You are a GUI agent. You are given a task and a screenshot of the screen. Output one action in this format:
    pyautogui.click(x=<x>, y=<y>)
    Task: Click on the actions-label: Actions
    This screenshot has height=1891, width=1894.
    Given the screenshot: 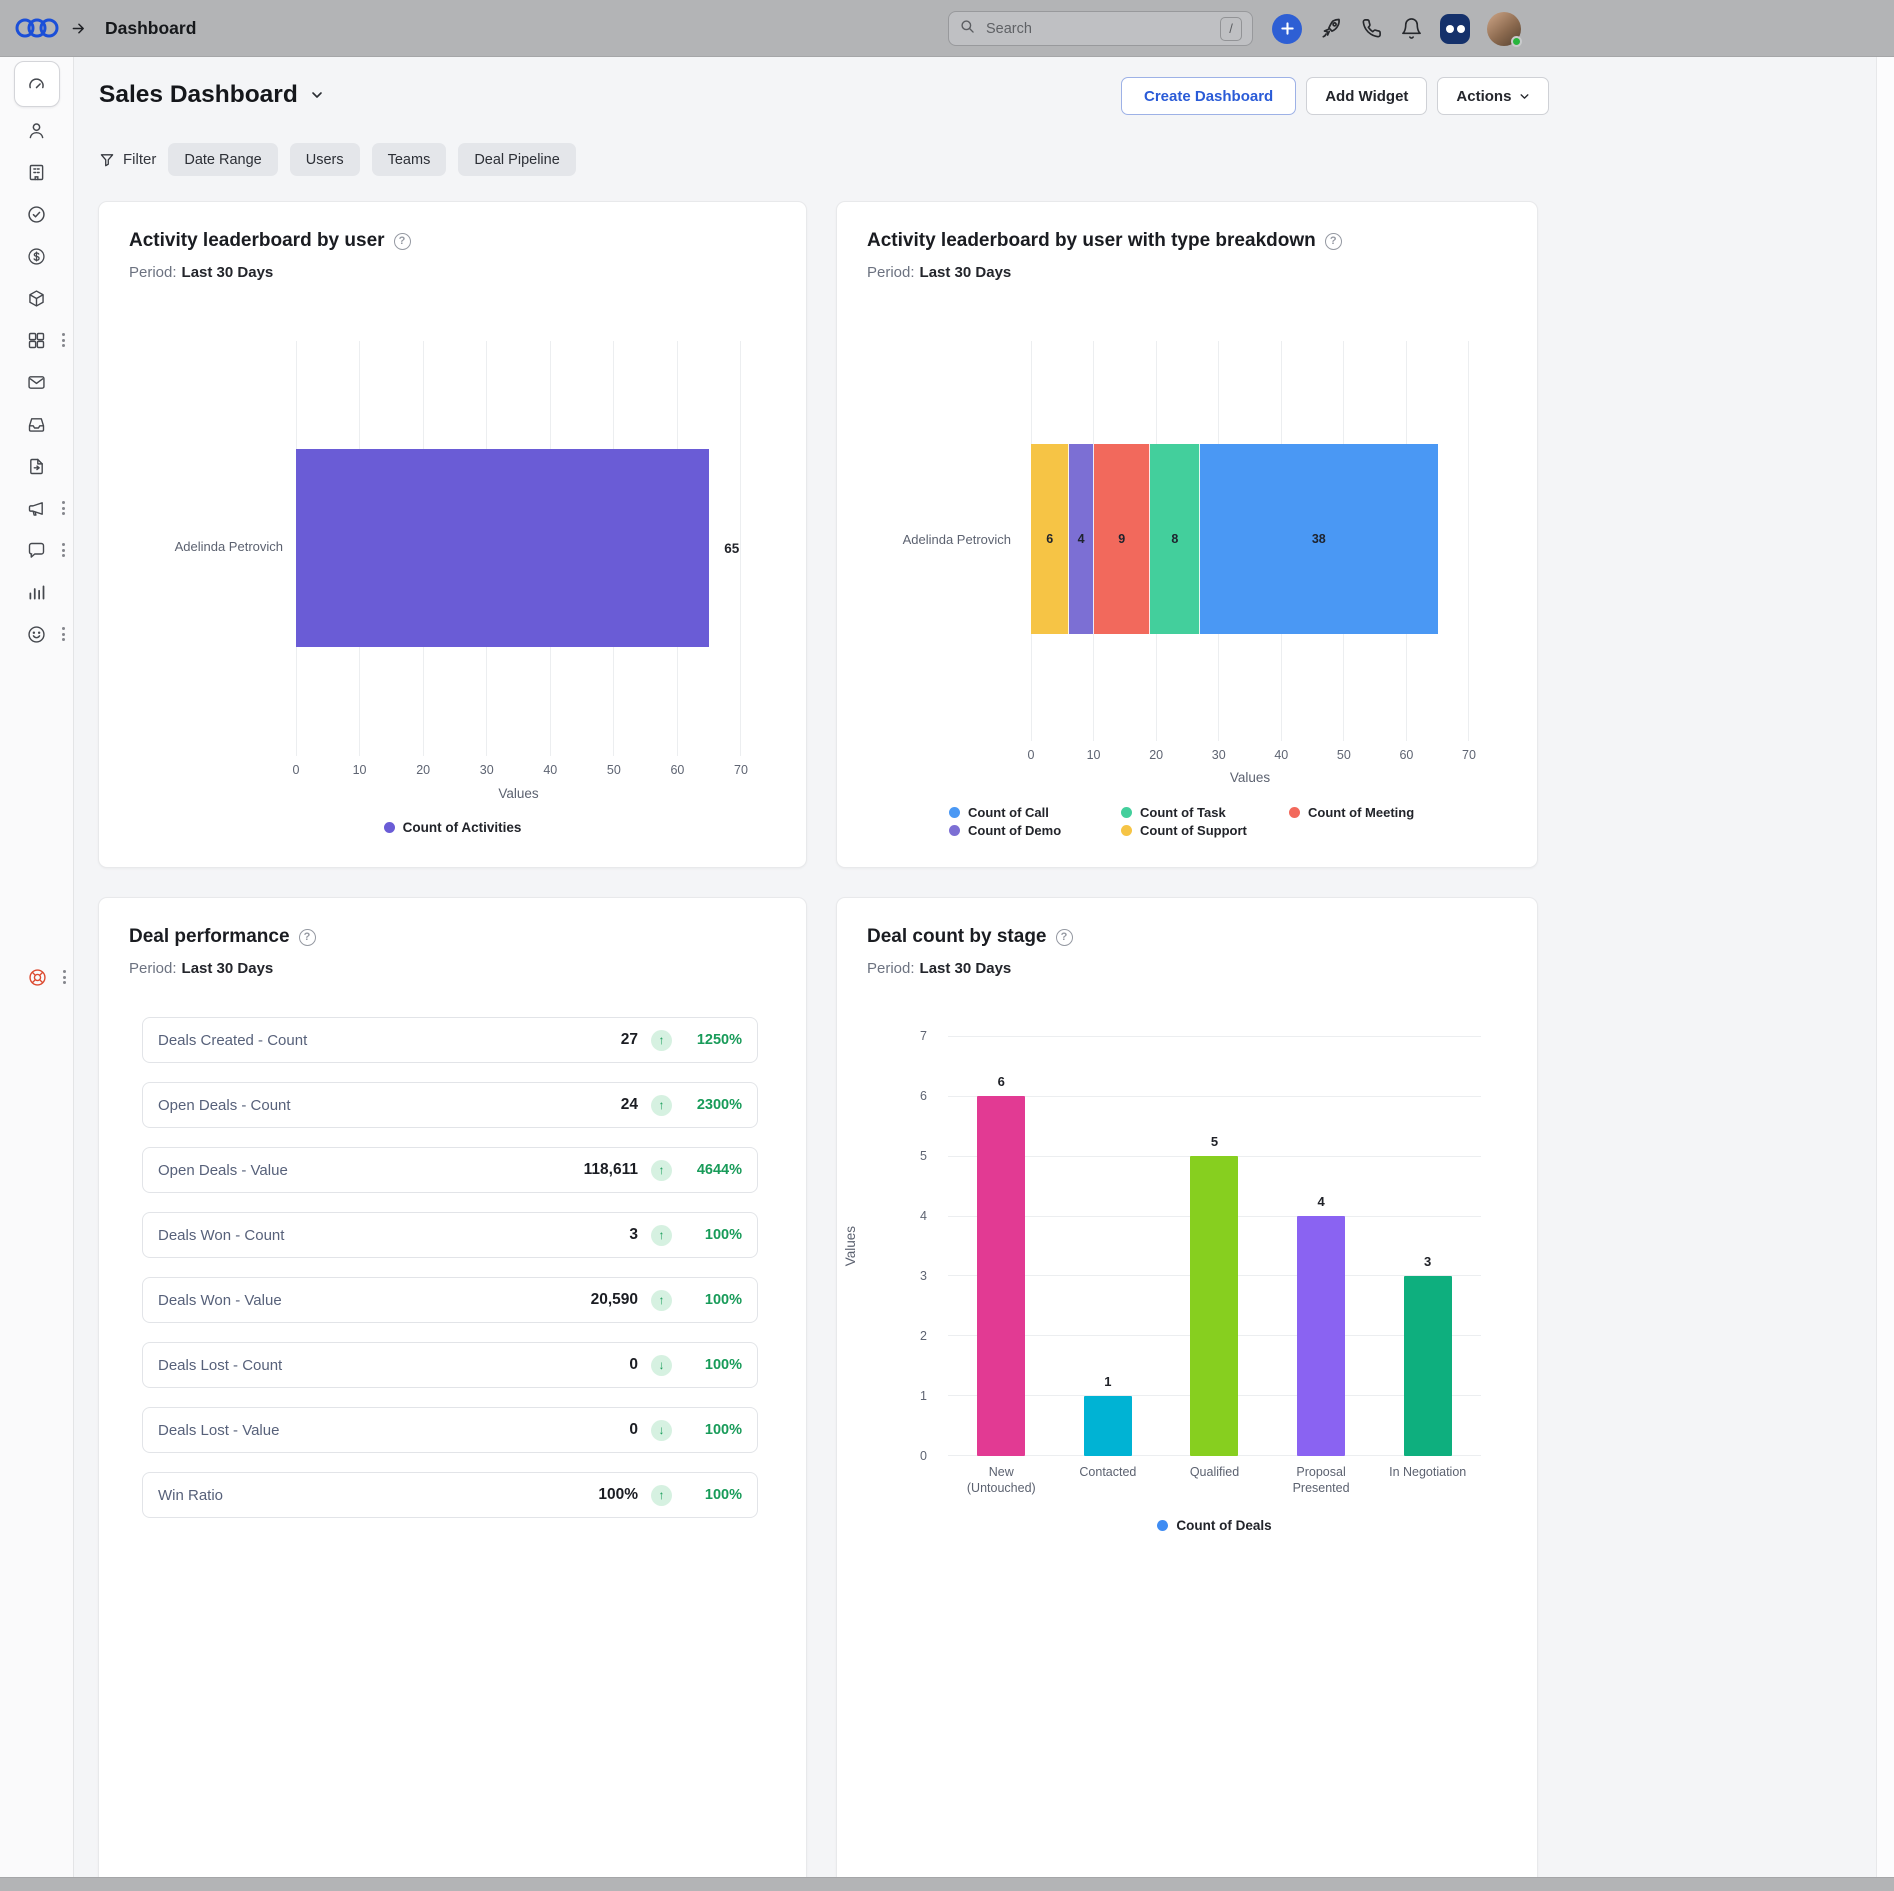 What is the action you would take?
    pyautogui.click(x=1484, y=96)
    